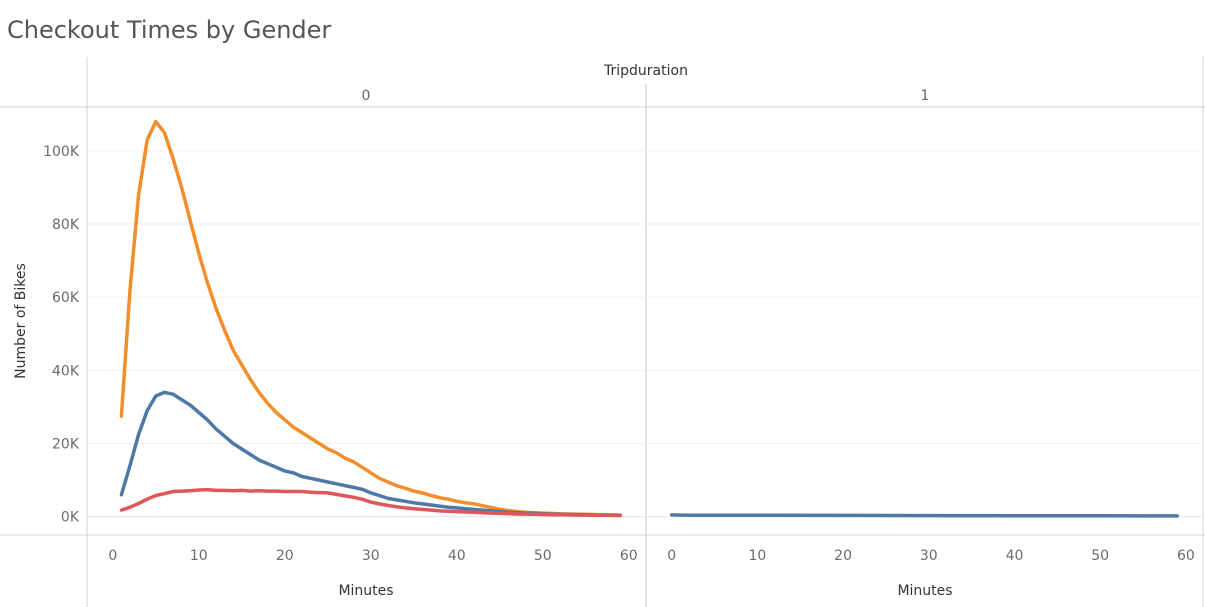 The height and width of the screenshot is (607, 1205). I want to click on y-tick-label: 0K, so click(70, 518).